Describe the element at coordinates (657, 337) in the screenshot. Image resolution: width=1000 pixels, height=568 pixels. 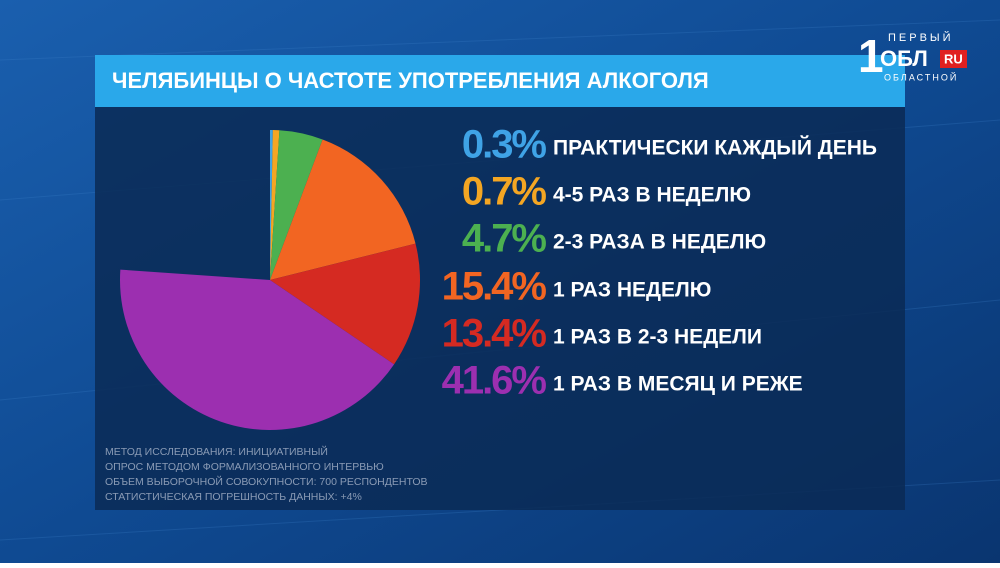
I see `legend-label: 1 РАЗ В 2-3 НЕДЕЛИ` at that location.